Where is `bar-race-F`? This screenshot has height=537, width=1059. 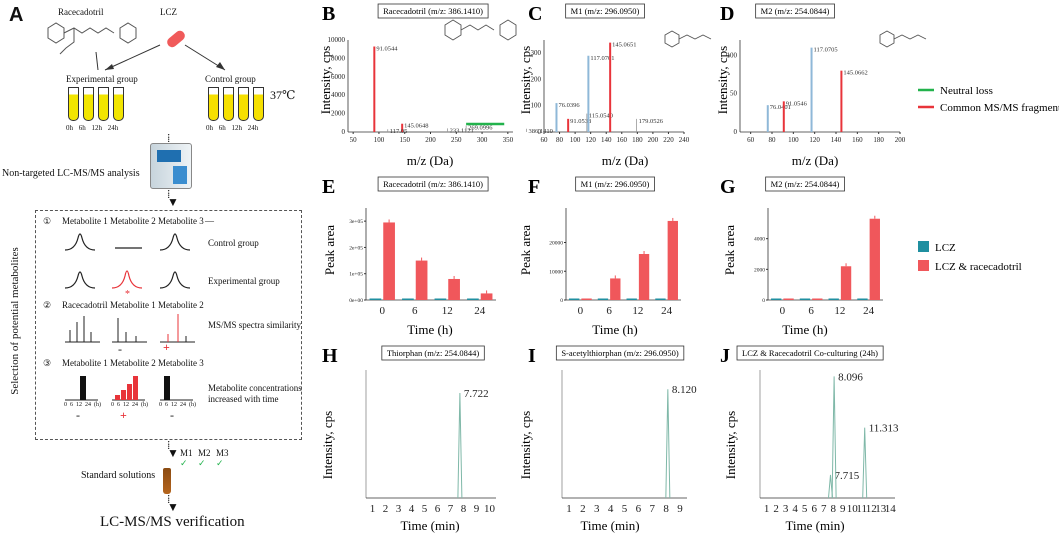
bar-race-F is located at coordinates (644, 277).